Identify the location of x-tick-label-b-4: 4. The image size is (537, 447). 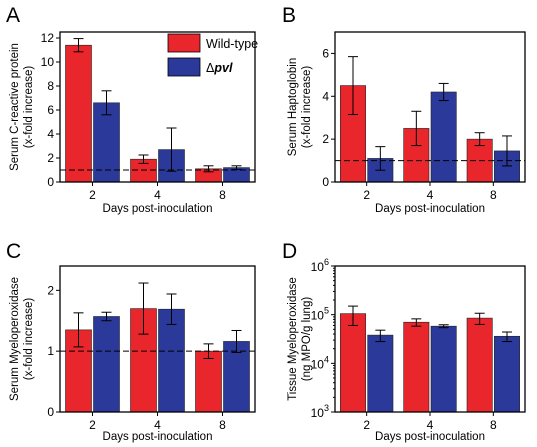
(430, 195).